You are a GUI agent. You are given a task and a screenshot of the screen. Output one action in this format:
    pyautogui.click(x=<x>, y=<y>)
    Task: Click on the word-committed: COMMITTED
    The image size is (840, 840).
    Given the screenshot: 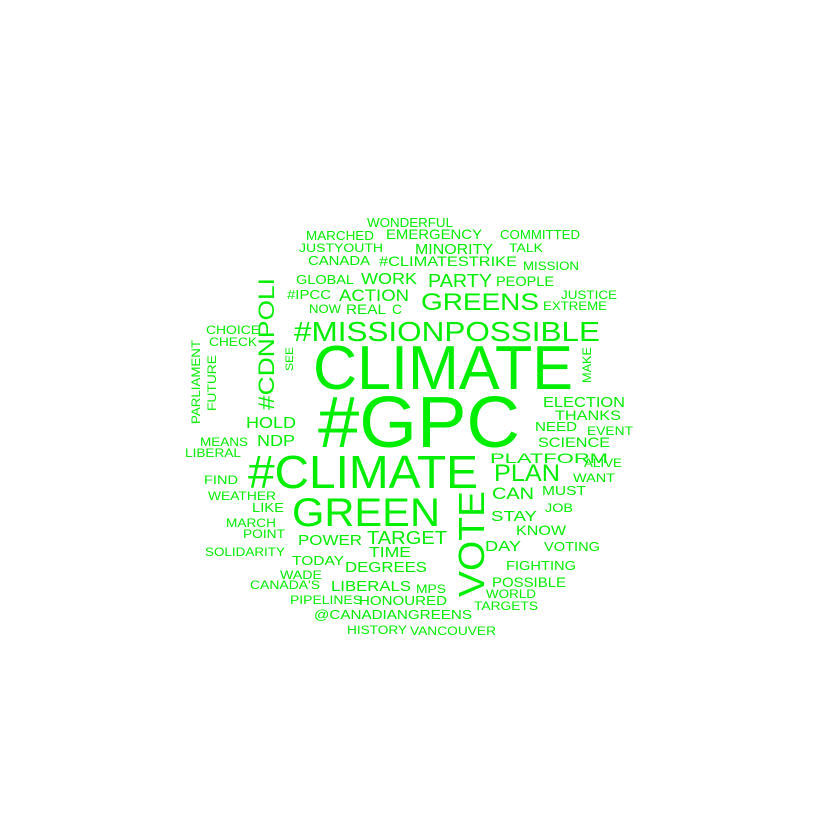 What is the action you would take?
    pyautogui.click(x=540, y=234)
    